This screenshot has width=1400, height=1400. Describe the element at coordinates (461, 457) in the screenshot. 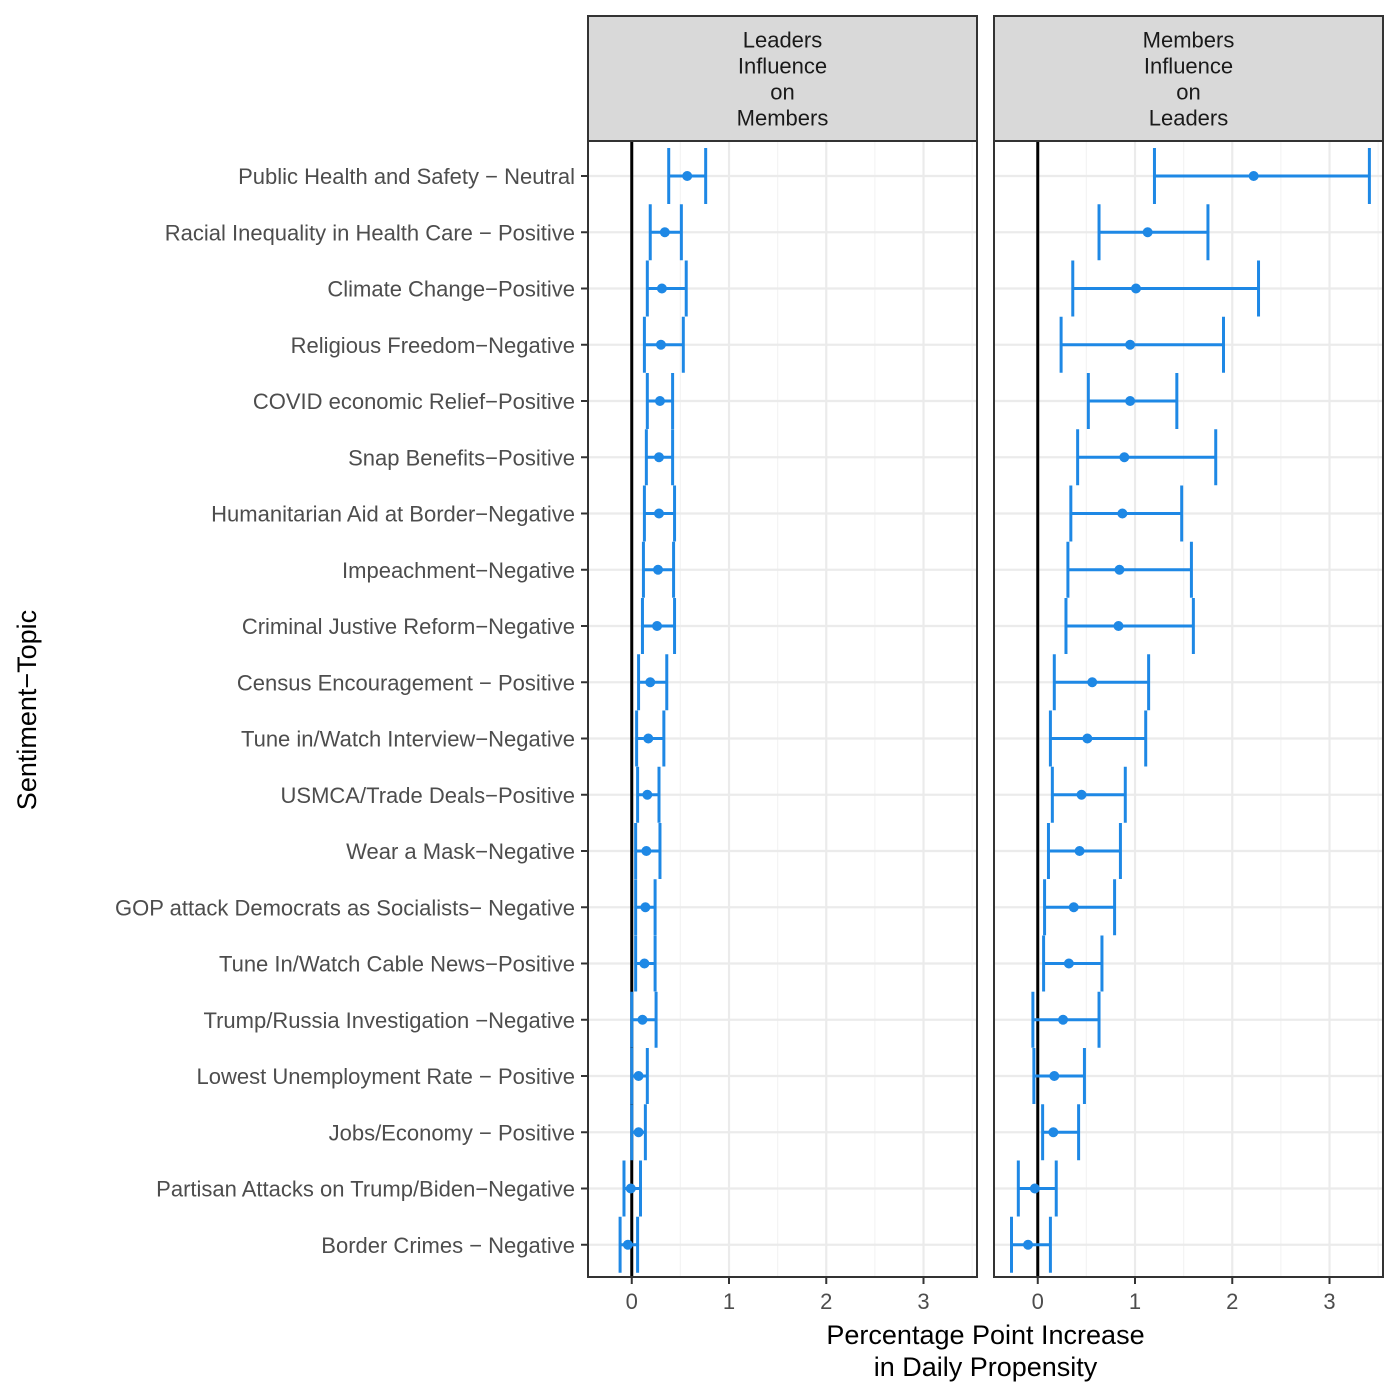

I see `y-tick-label: Snap Benefits−Positive` at that location.